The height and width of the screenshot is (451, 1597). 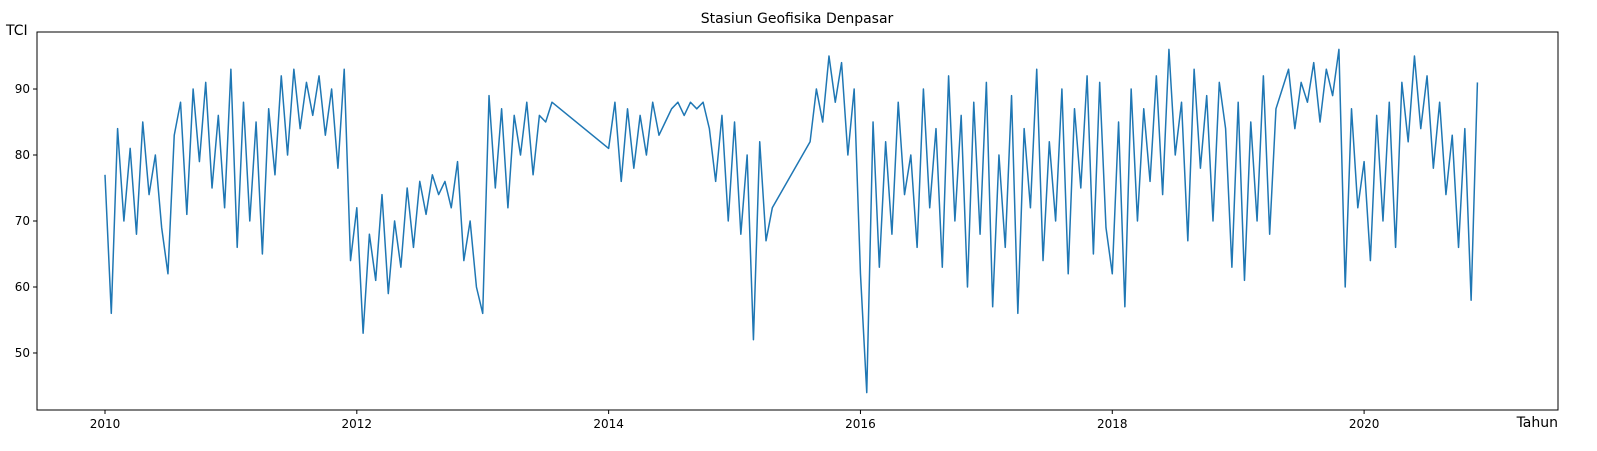 I want to click on x-axis-label: Tahun, so click(x=1537, y=423).